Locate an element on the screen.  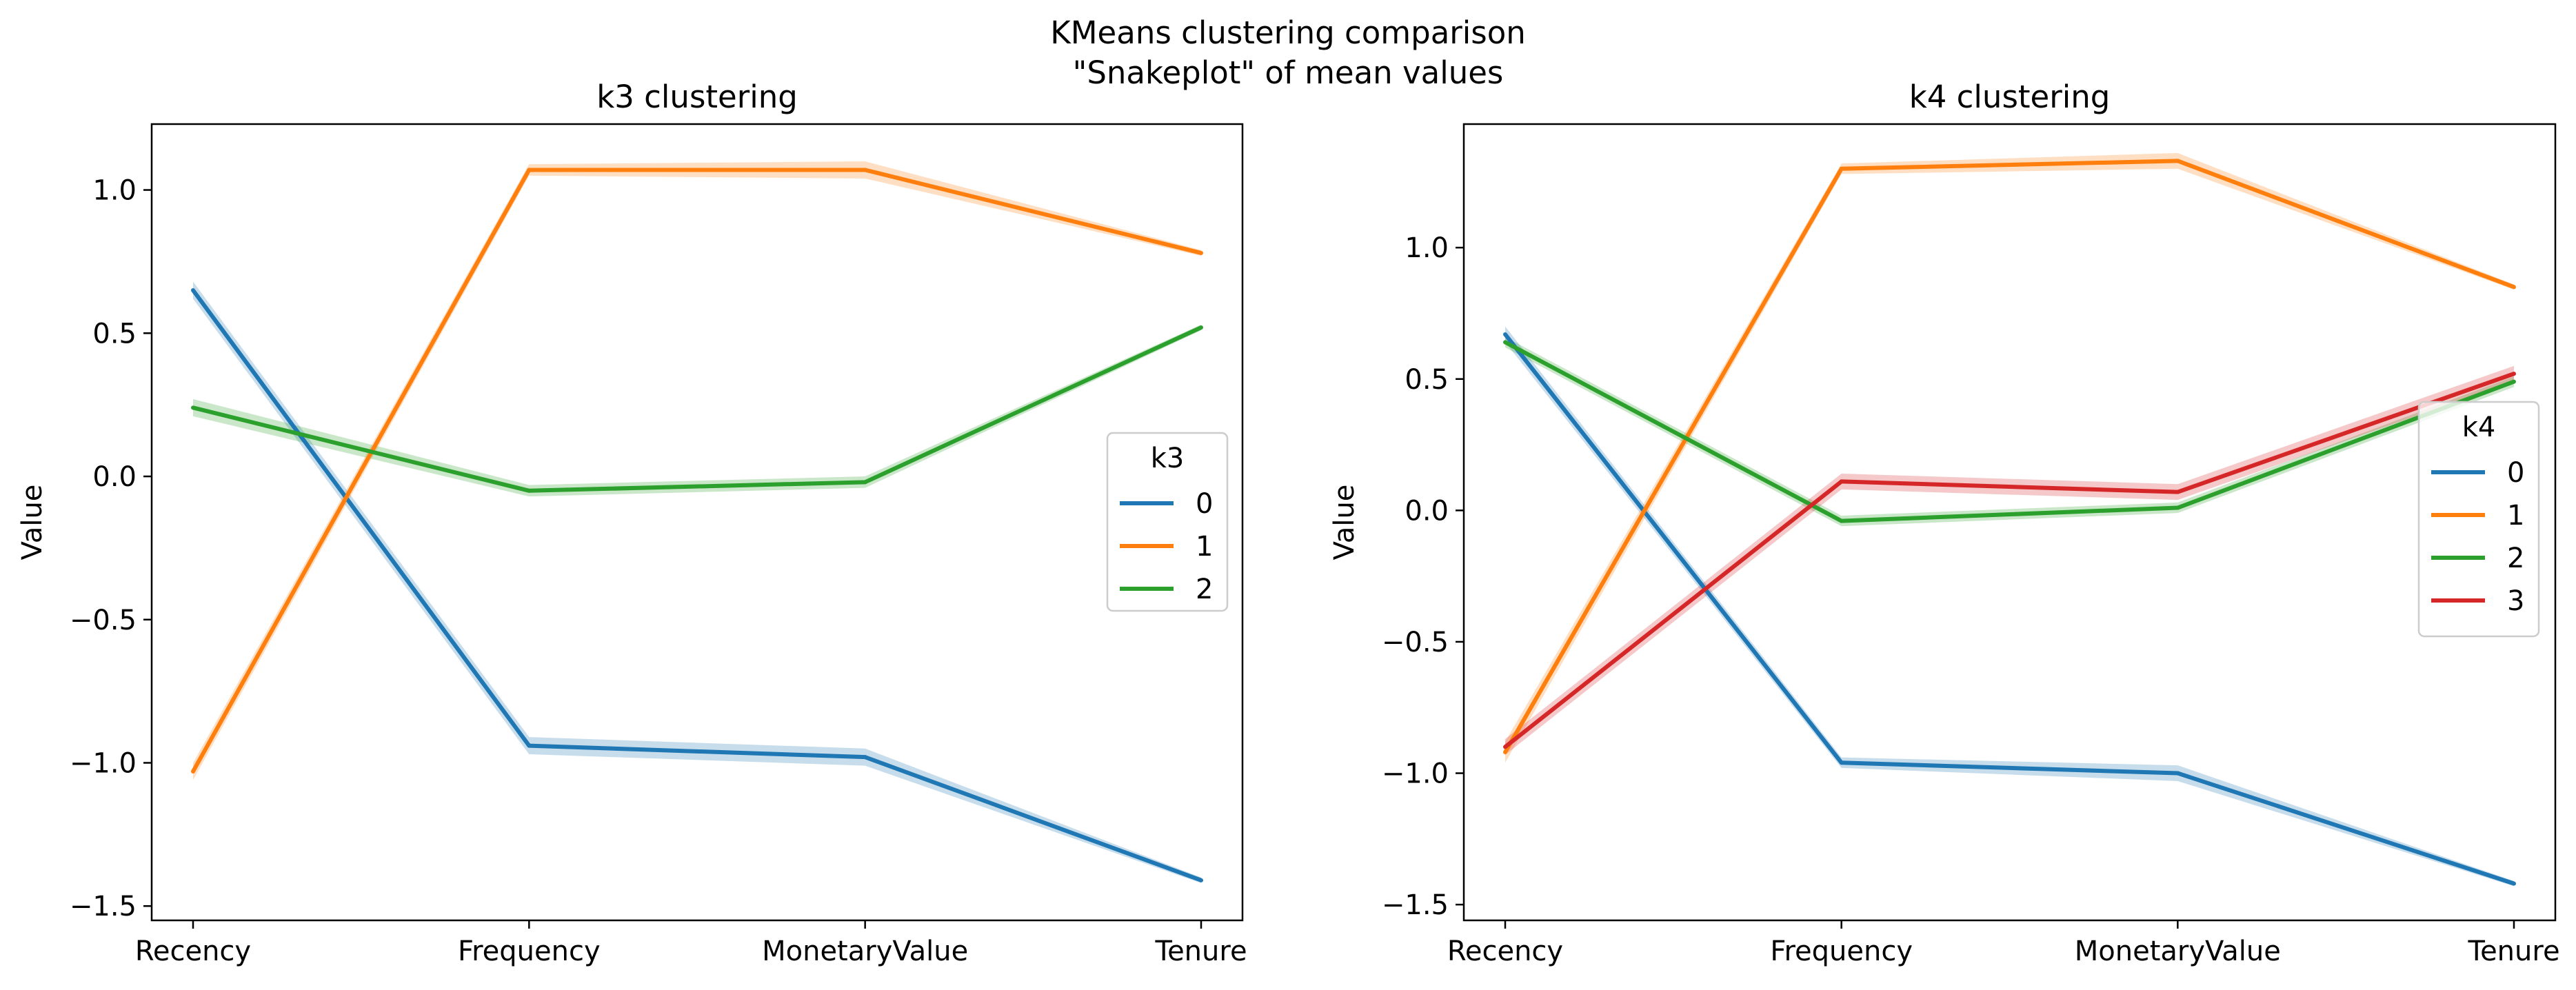
legend-title: k3 is located at coordinates (1168, 459).